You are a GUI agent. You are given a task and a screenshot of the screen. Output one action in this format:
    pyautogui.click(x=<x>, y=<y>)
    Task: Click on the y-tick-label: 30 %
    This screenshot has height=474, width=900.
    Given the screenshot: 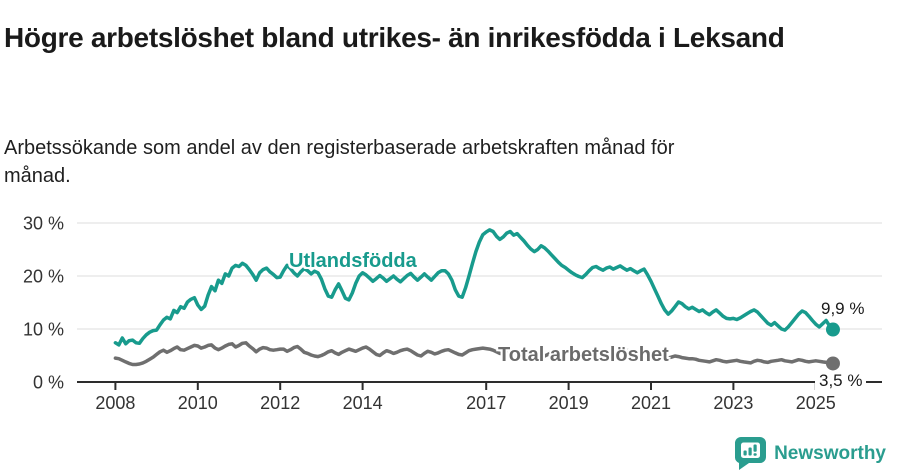 What is the action you would take?
    pyautogui.click(x=43, y=224)
    